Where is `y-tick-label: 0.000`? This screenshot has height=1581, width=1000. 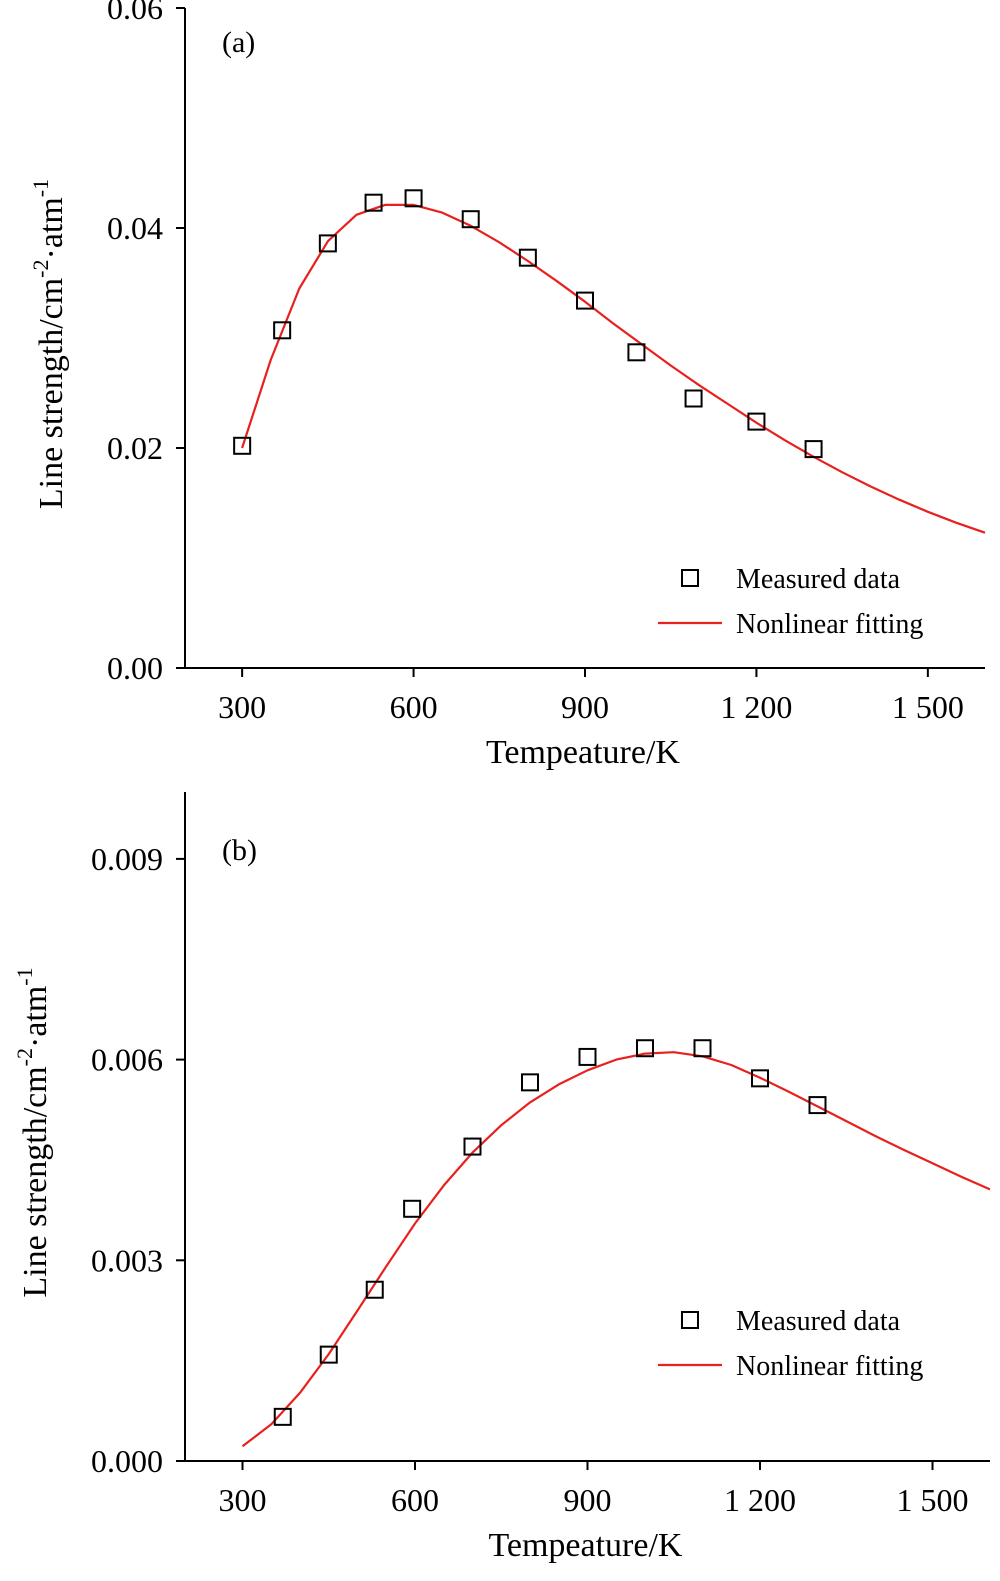
y-tick-label: 0.000 is located at coordinates (127, 1461).